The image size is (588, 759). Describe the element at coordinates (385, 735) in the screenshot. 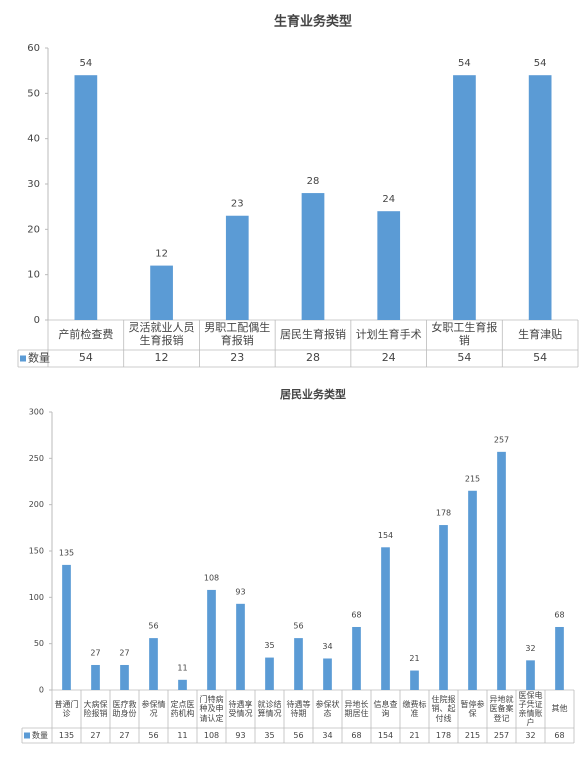

I see `table-value-box: 154` at that location.